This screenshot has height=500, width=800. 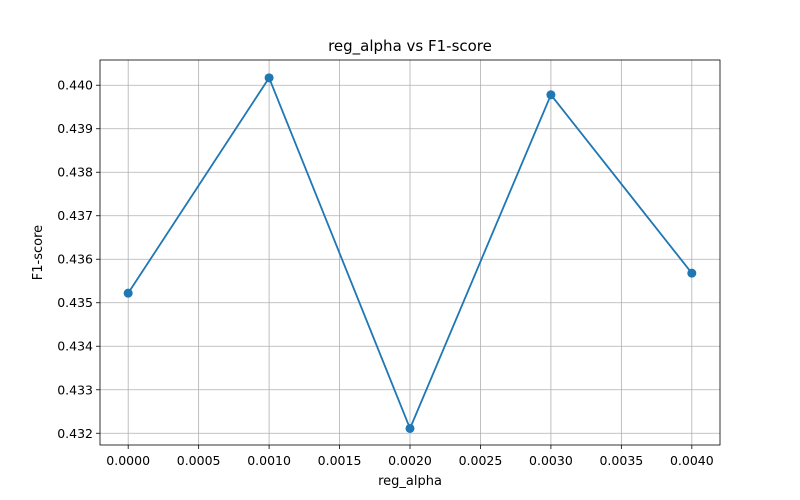 What do you see at coordinates (410, 46) in the screenshot?
I see `chart-title: reg_alpha vs F1-score` at bounding box center [410, 46].